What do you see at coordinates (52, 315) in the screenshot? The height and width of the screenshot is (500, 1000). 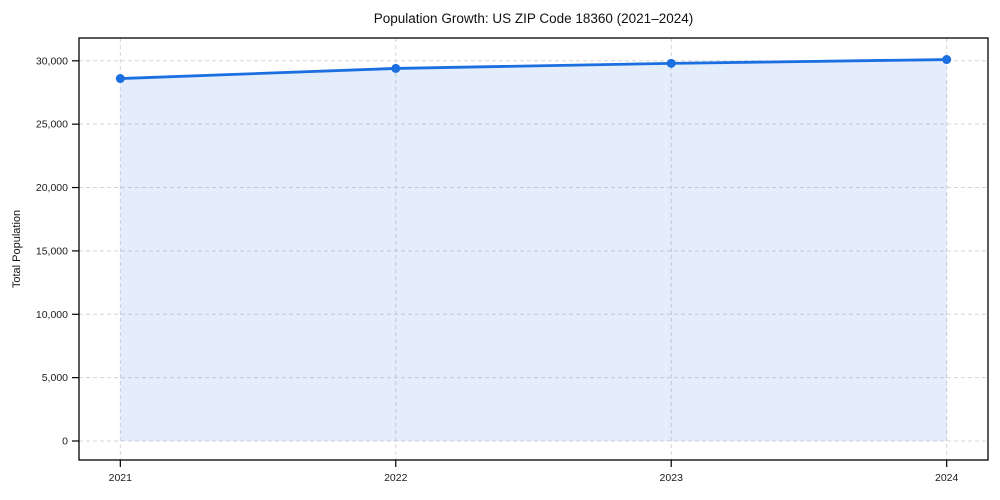 I see `y-tick-label: 10,000` at bounding box center [52, 315].